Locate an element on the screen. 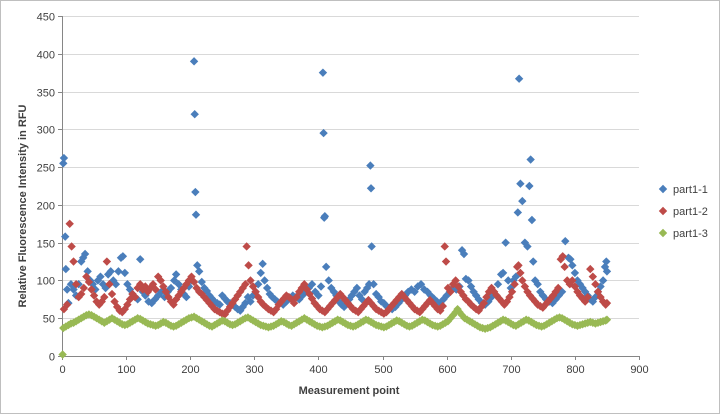  legend-label: part1-2 is located at coordinates (690, 212).